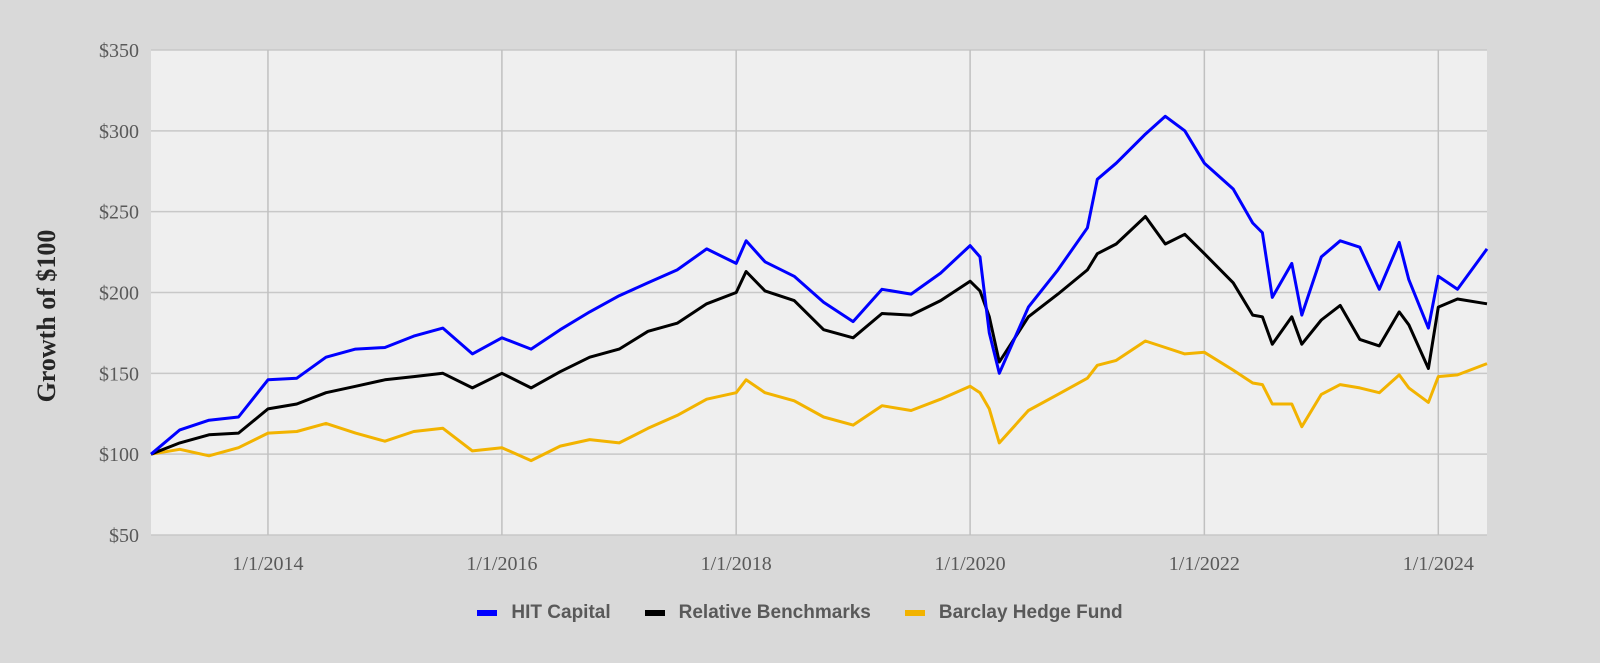 The height and width of the screenshot is (663, 1600). What do you see at coordinates (267, 564) in the screenshot?
I see `x-tick-label: 1/1/2014` at bounding box center [267, 564].